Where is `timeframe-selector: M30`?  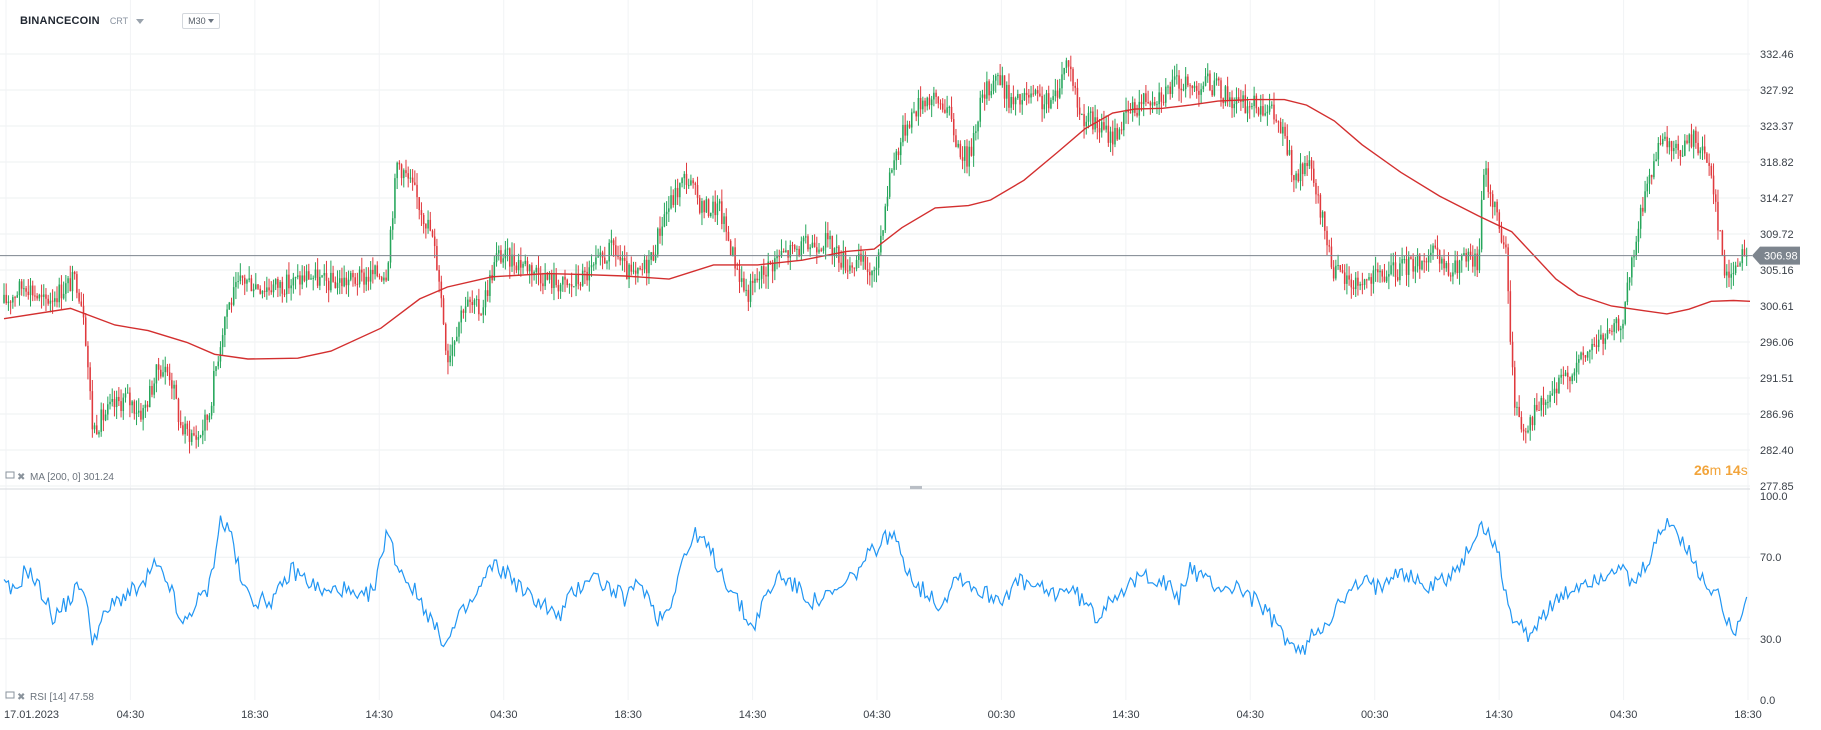 timeframe-selector: M30 is located at coordinates (201, 21).